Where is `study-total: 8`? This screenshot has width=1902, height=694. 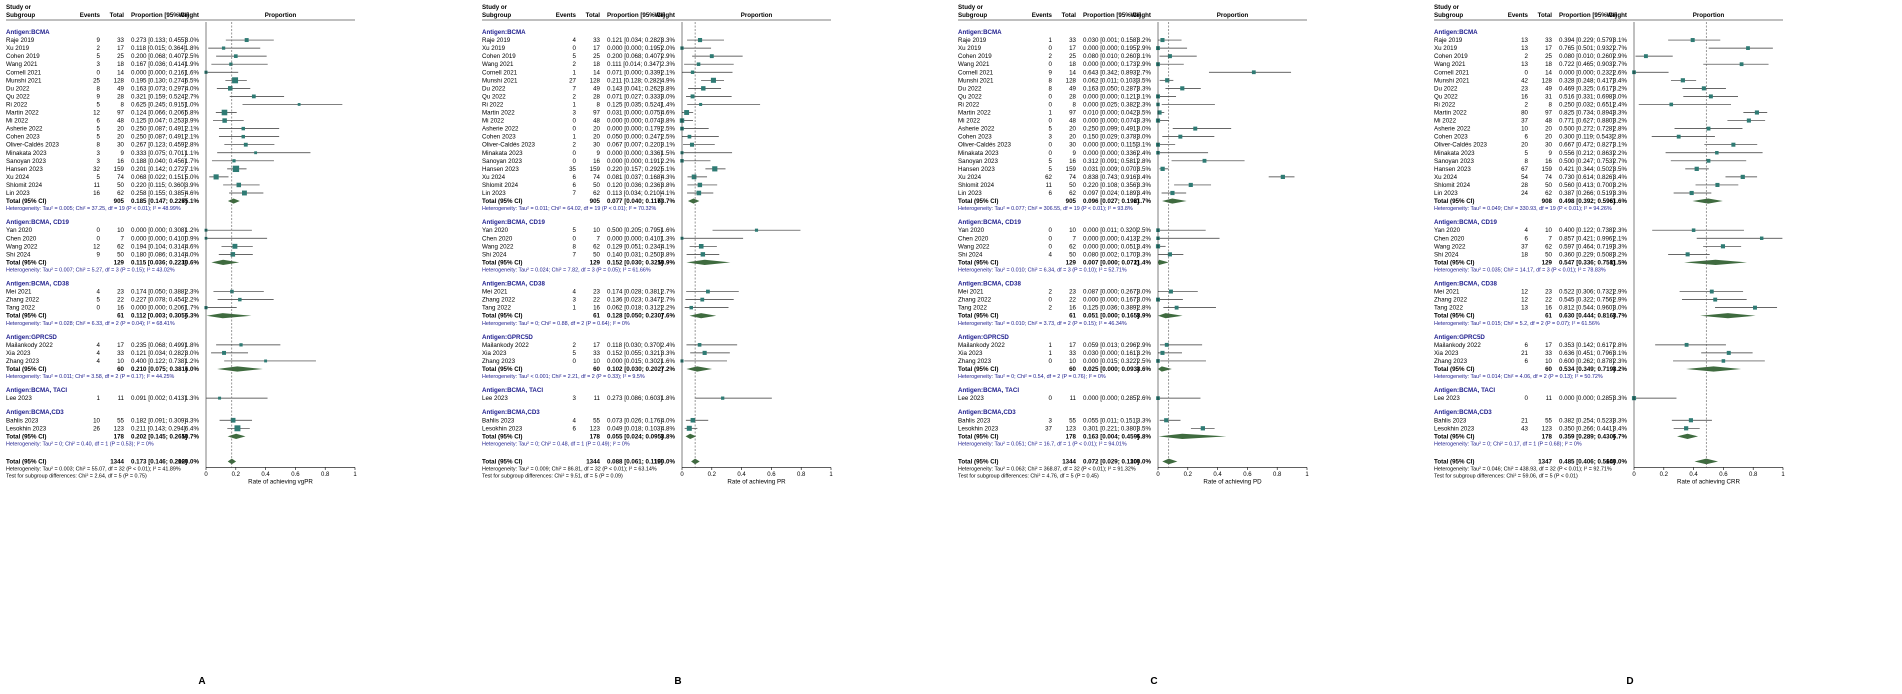
study-total: 8 is located at coordinates (599, 104).